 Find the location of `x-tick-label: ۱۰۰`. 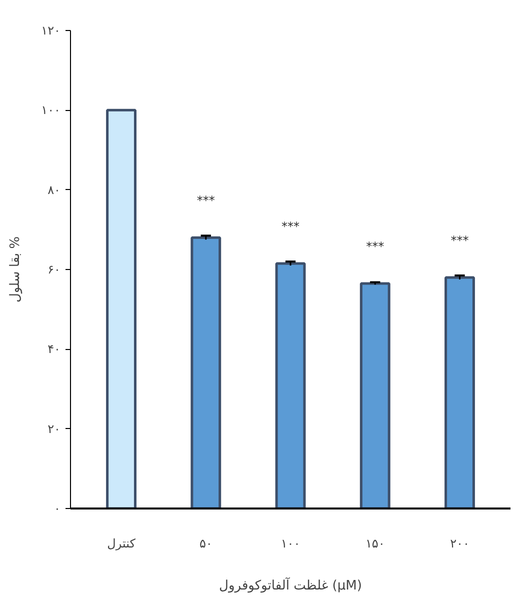

x-tick-label: ۱۰۰ is located at coordinates (290, 543).